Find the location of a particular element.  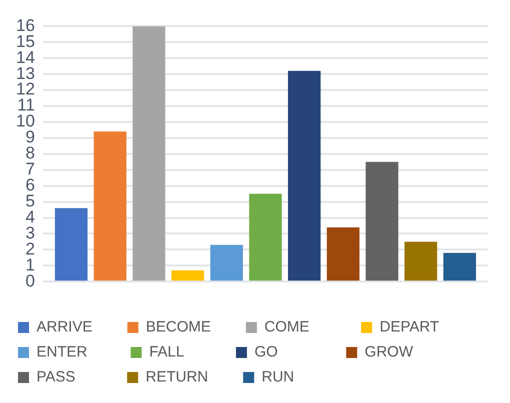

legend-label: ARRIVE is located at coordinates (77, 327).